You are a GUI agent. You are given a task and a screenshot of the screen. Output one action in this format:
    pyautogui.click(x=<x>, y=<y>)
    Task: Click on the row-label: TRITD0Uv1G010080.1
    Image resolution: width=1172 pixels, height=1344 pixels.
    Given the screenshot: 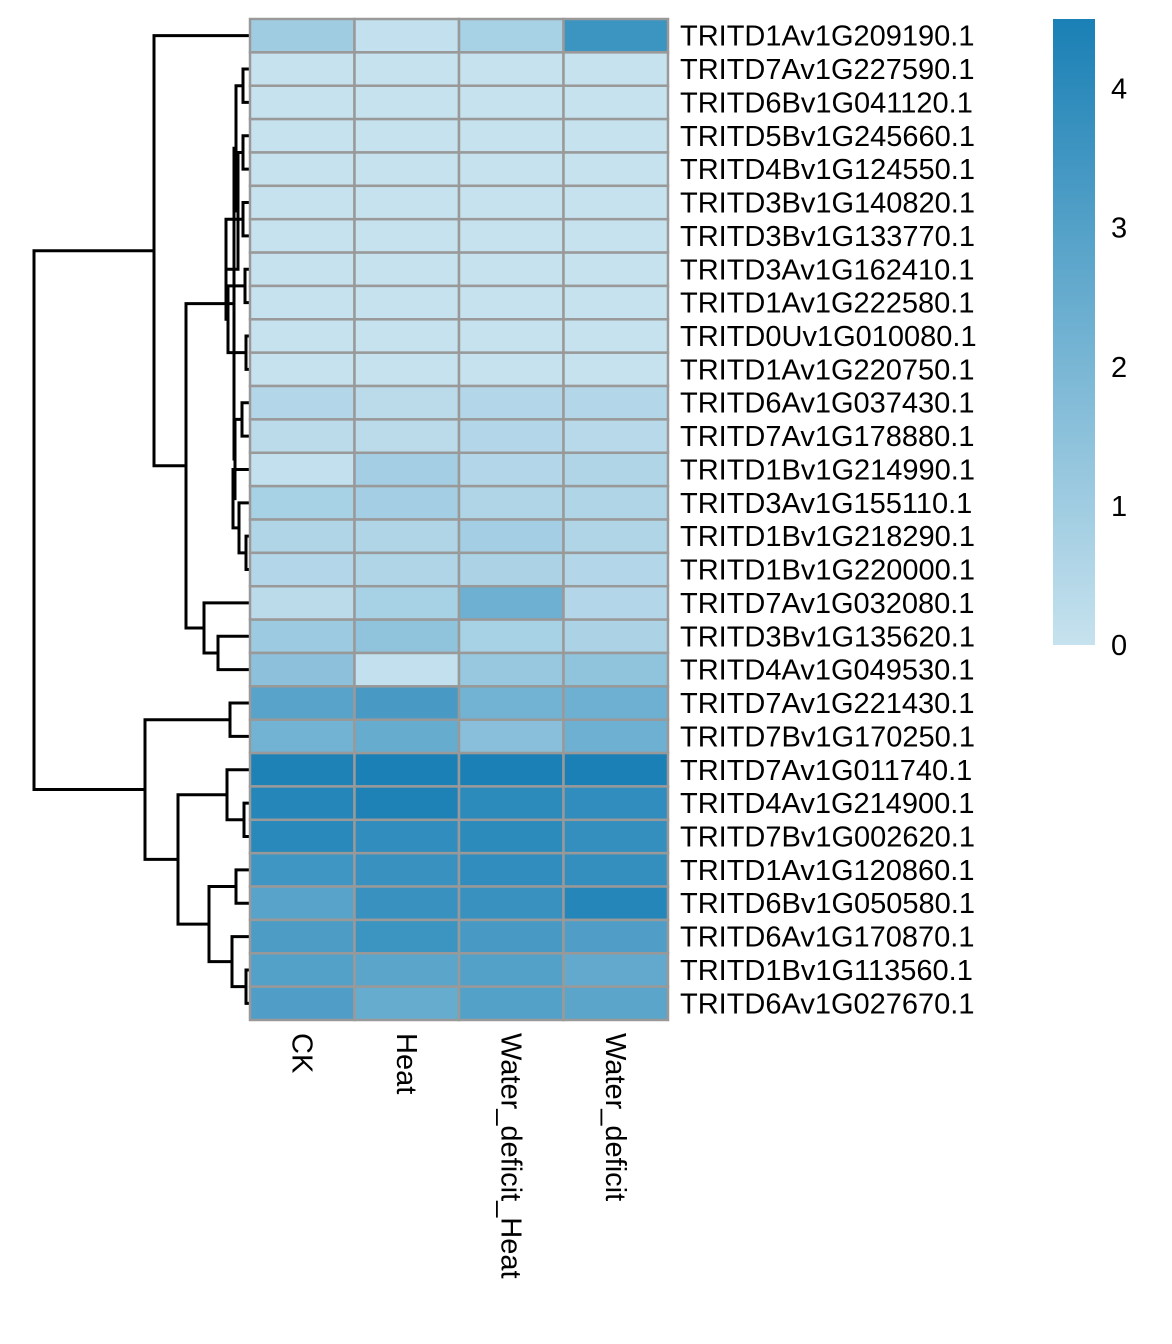 What is the action you would take?
    pyautogui.click(x=828, y=337)
    